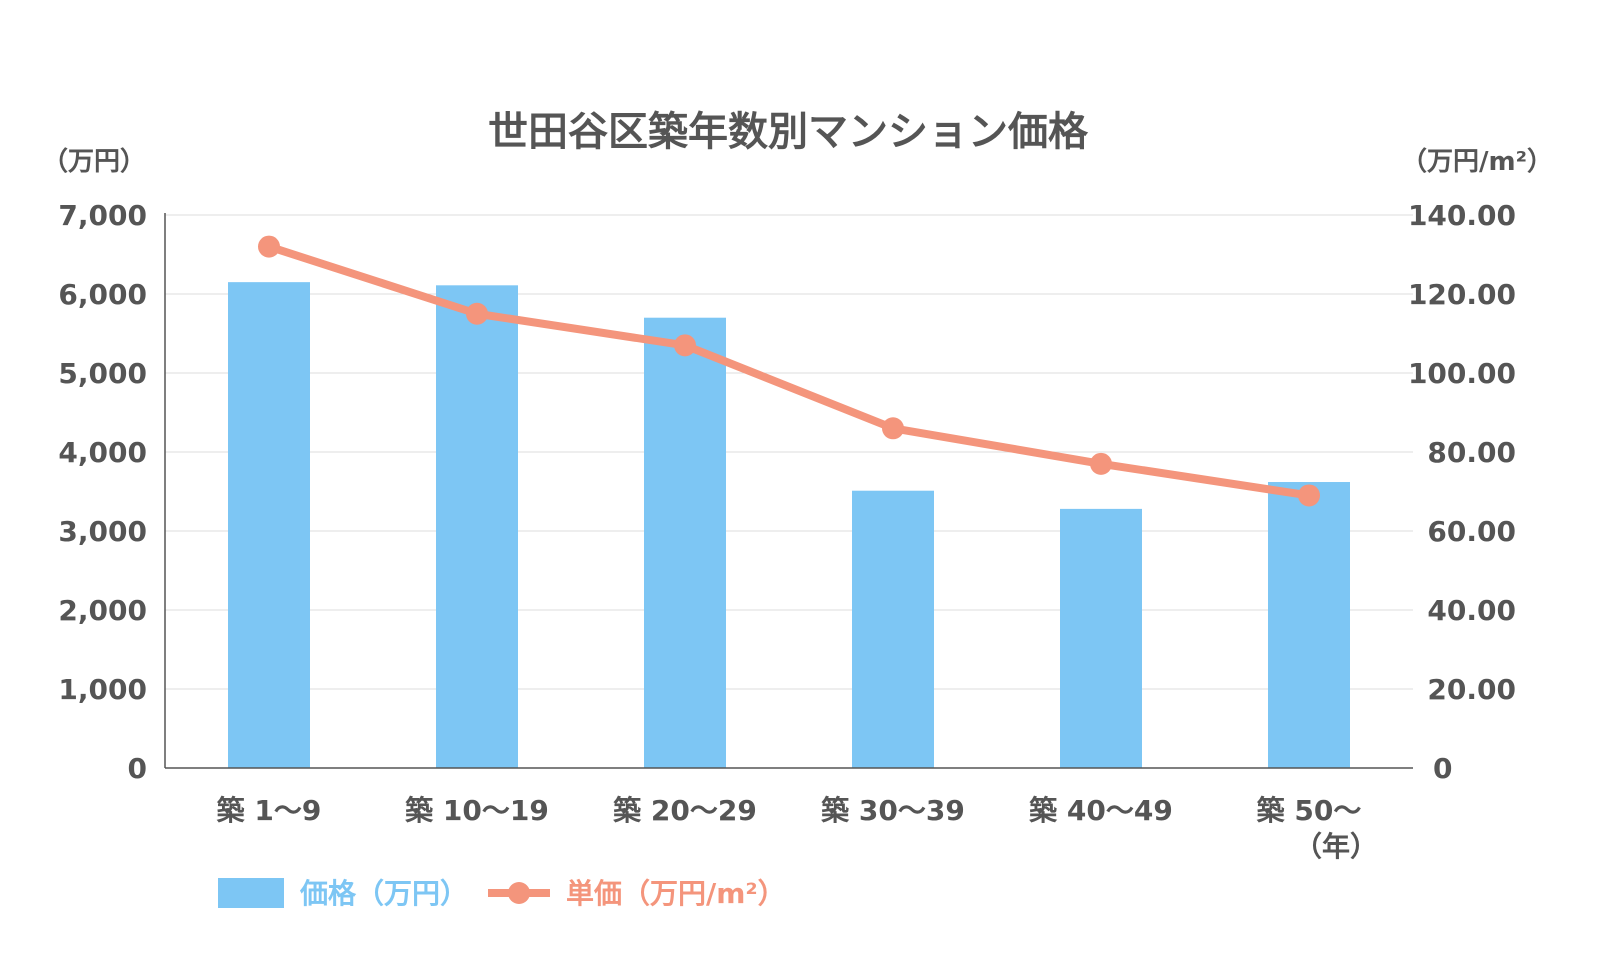 Image resolution: width=1600 pixels, height=969 pixels. I want to click on right-tick-label: 0, so click(1442, 768).